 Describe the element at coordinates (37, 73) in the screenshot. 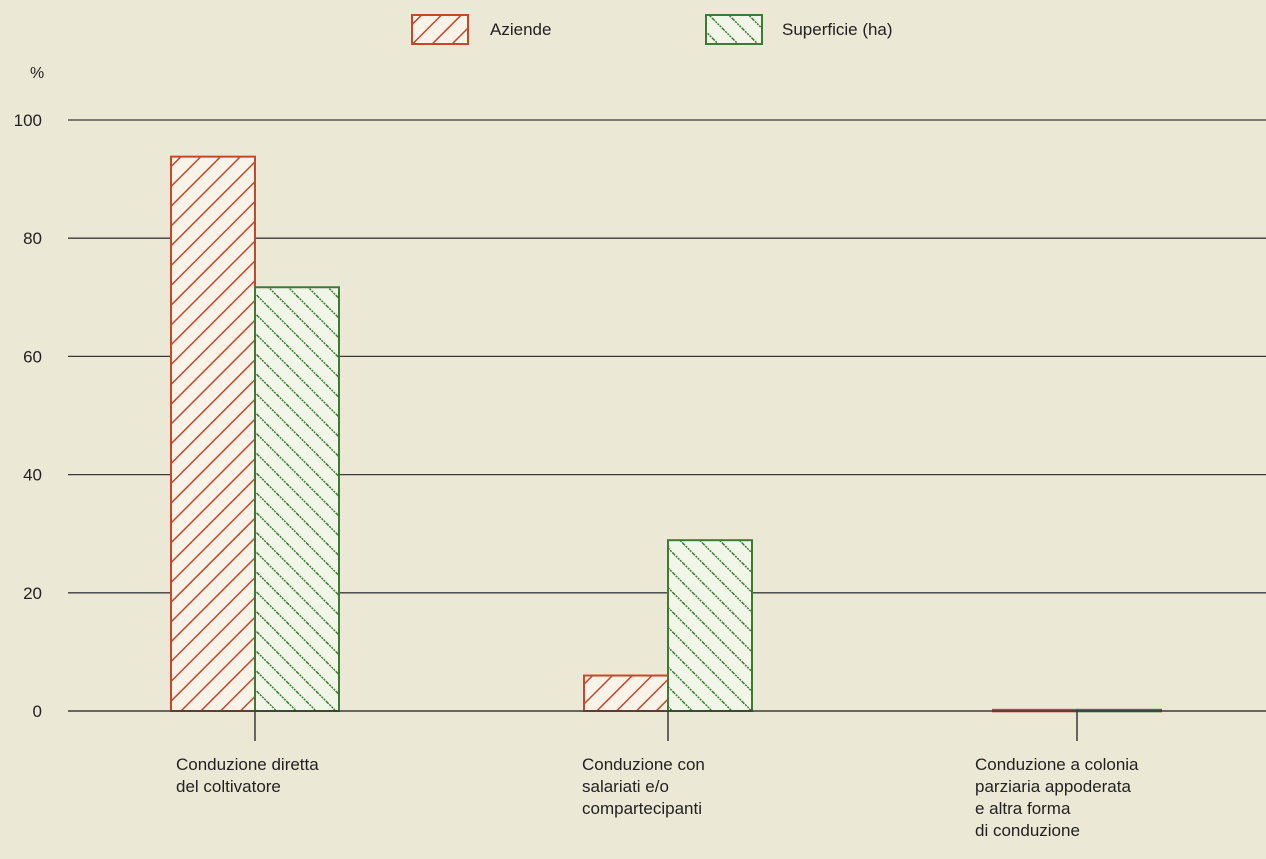

I see `y-axis-label: %` at that location.